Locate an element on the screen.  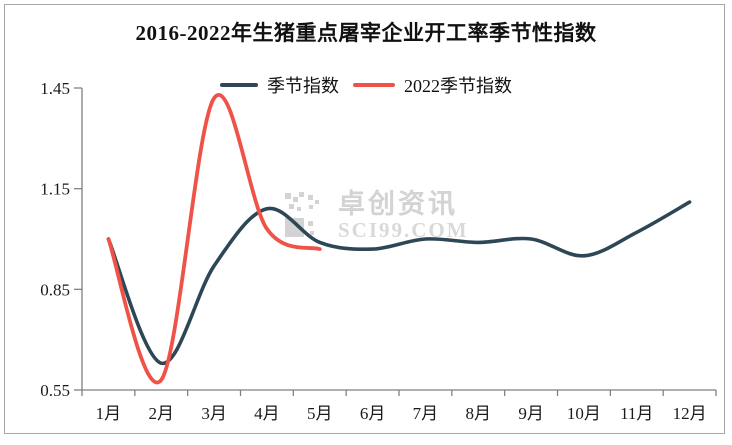
legend: 季节指数 2022季节指数 is located at coordinates (366, 85).